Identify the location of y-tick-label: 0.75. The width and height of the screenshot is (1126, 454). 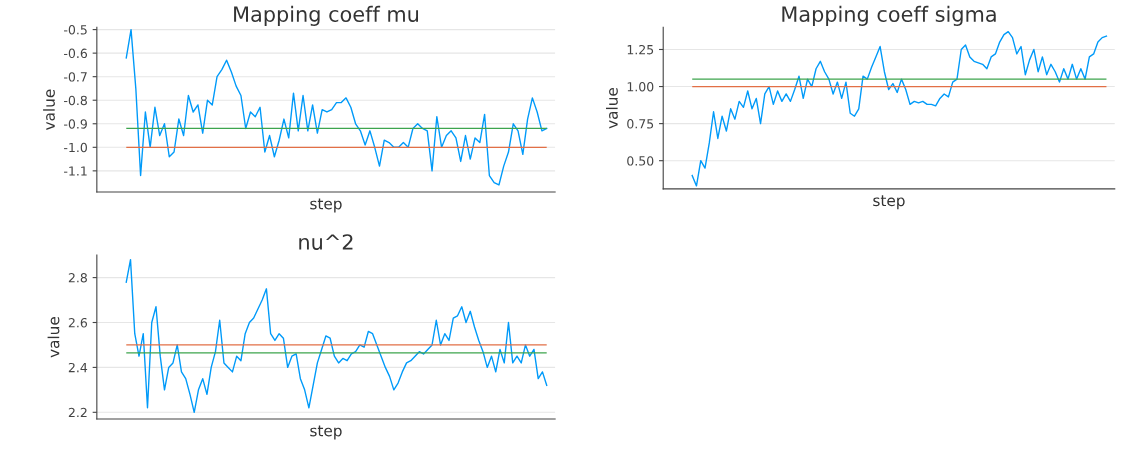
(640, 124).